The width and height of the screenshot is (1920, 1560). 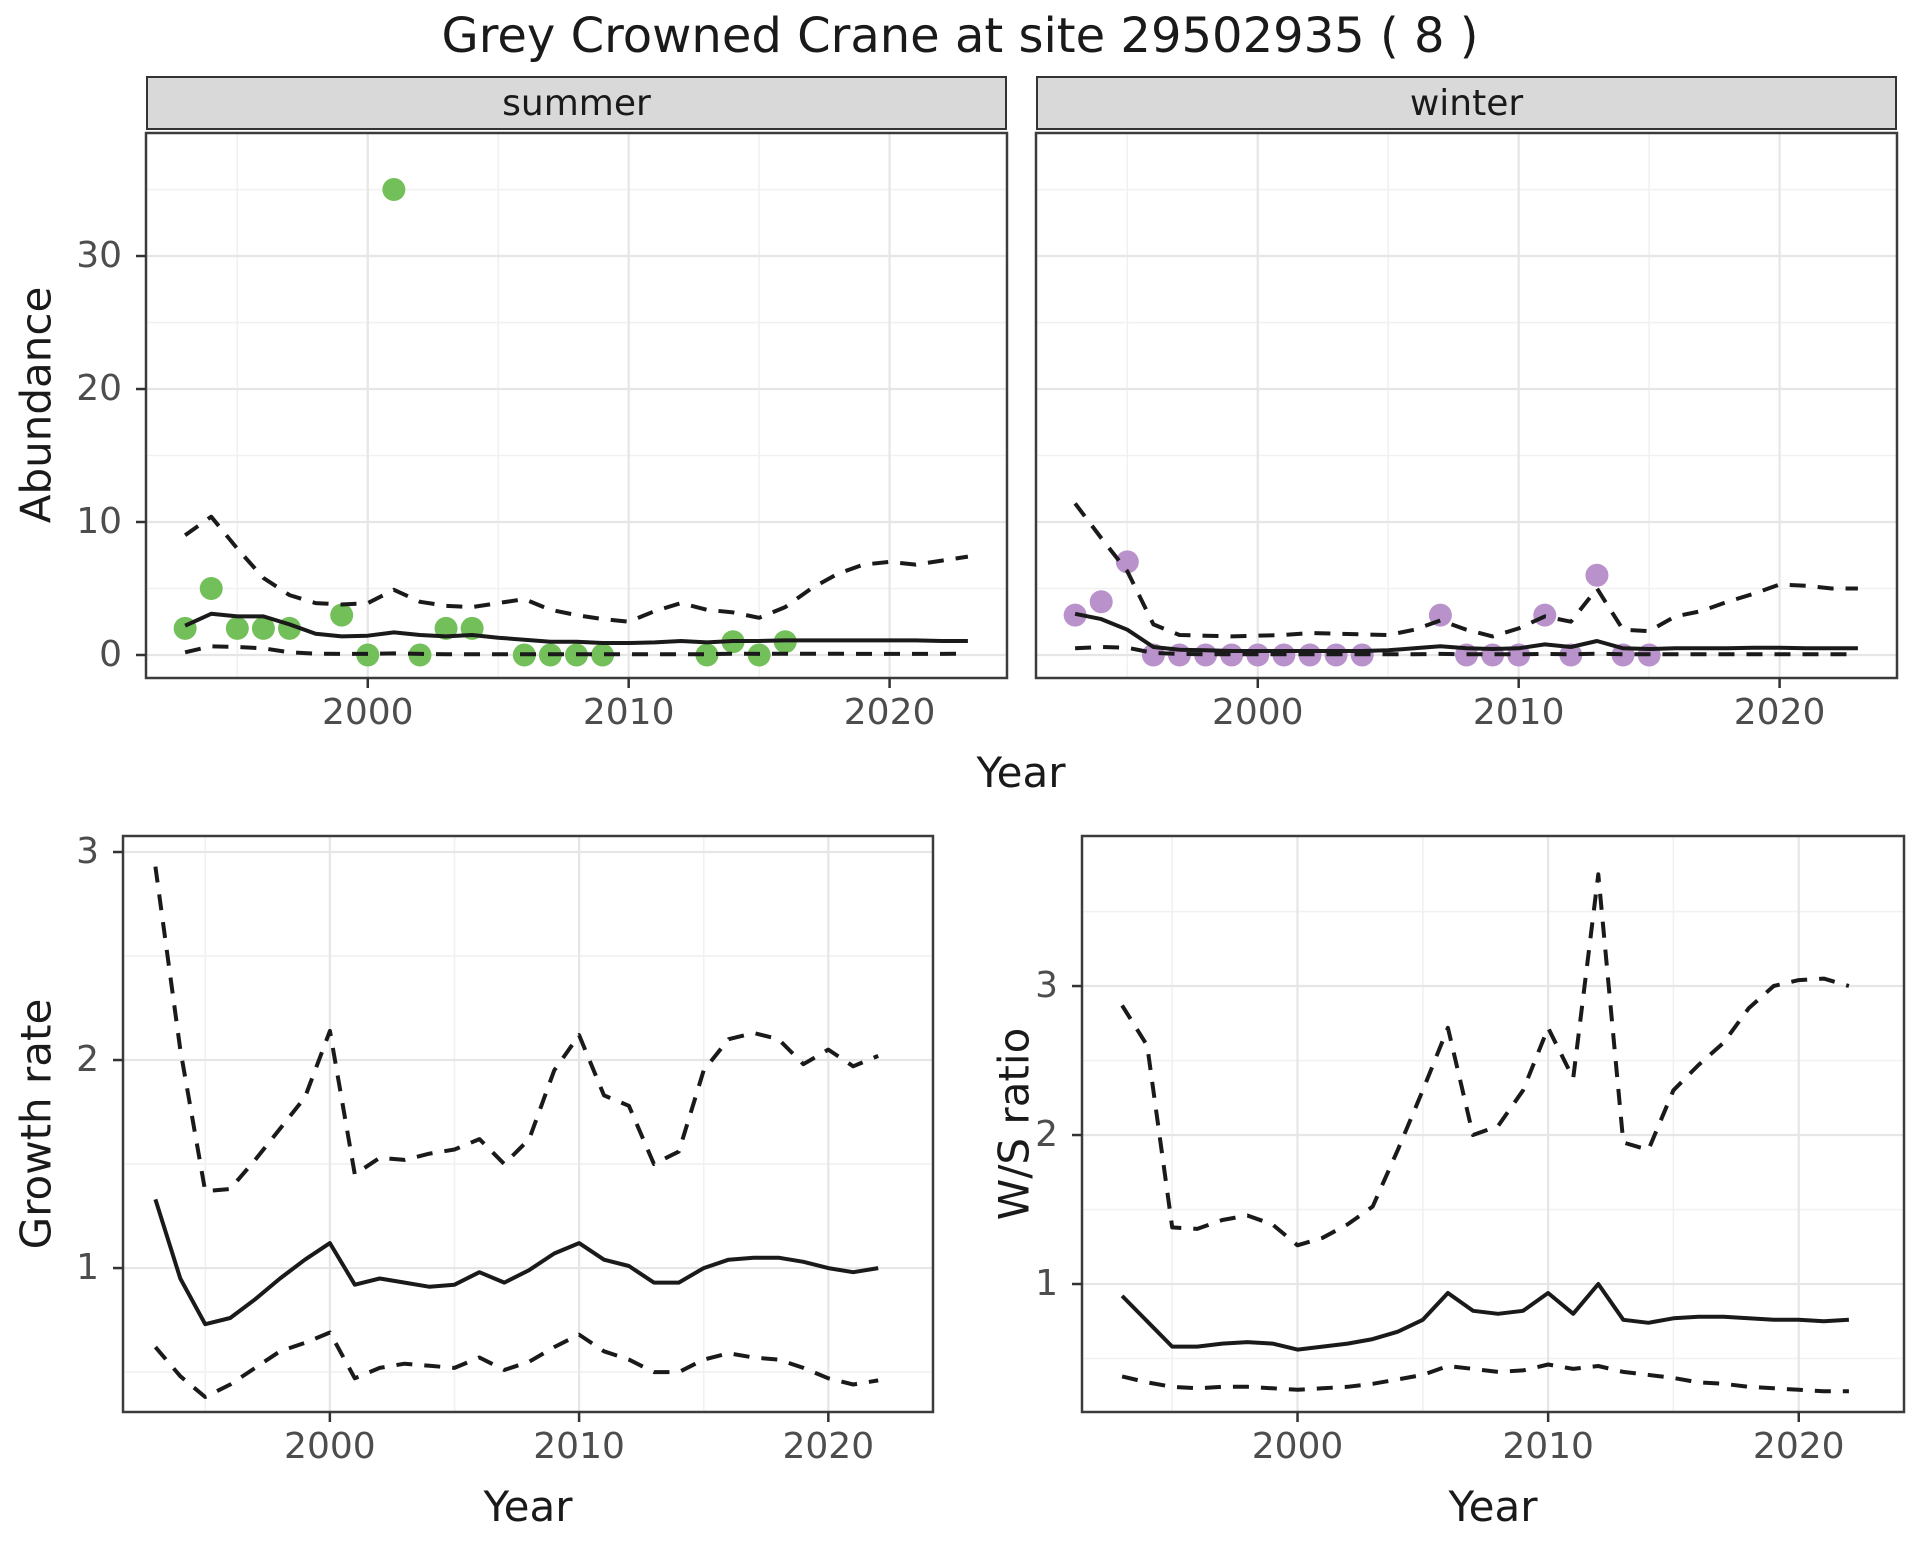 I want to click on facet-label-winter: winter, so click(x=1466, y=103).